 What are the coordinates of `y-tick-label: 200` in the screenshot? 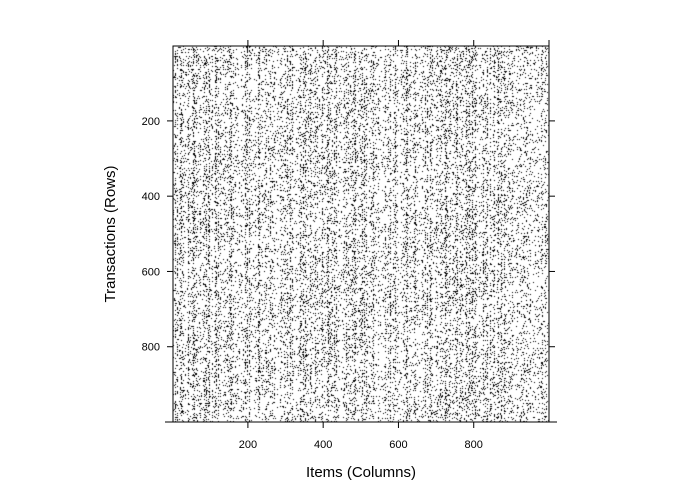 It's located at (151, 122).